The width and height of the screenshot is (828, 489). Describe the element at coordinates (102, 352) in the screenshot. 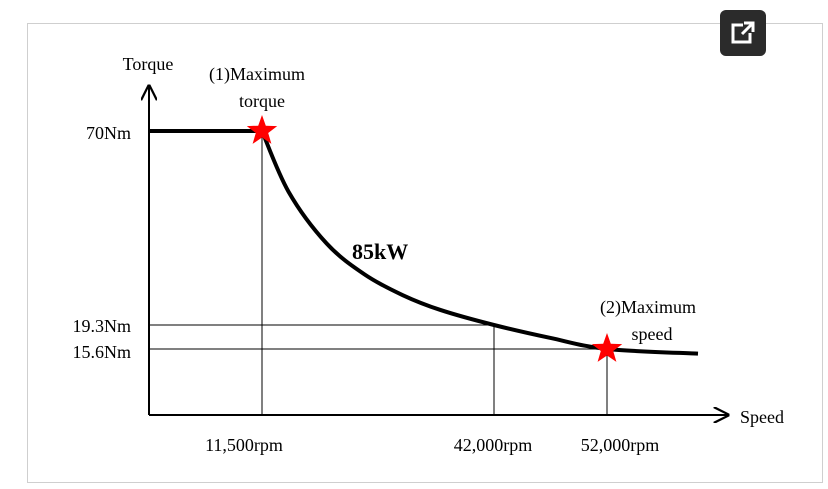

I see `y-tick-label-15-6: 15.6Nm` at that location.